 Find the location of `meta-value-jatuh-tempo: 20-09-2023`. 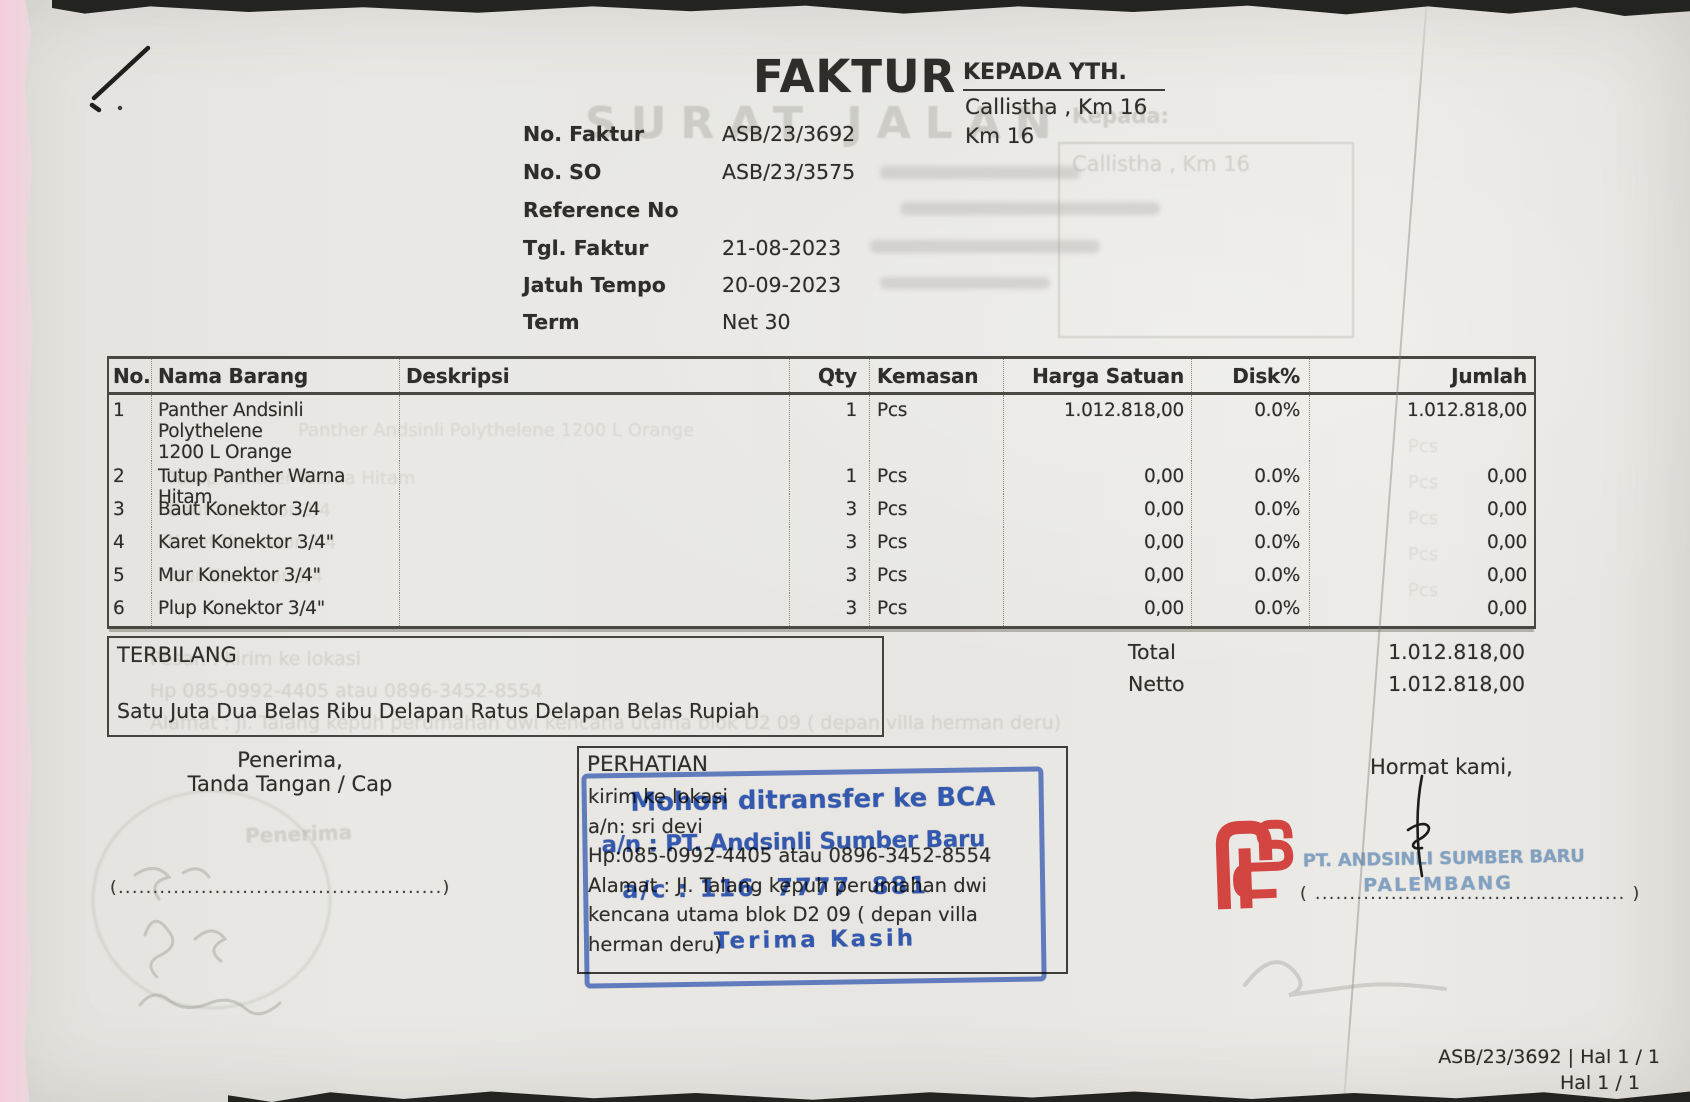

meta-value-jatuh-tempo: 20-09-2023 is located at coordinates (782, 285).